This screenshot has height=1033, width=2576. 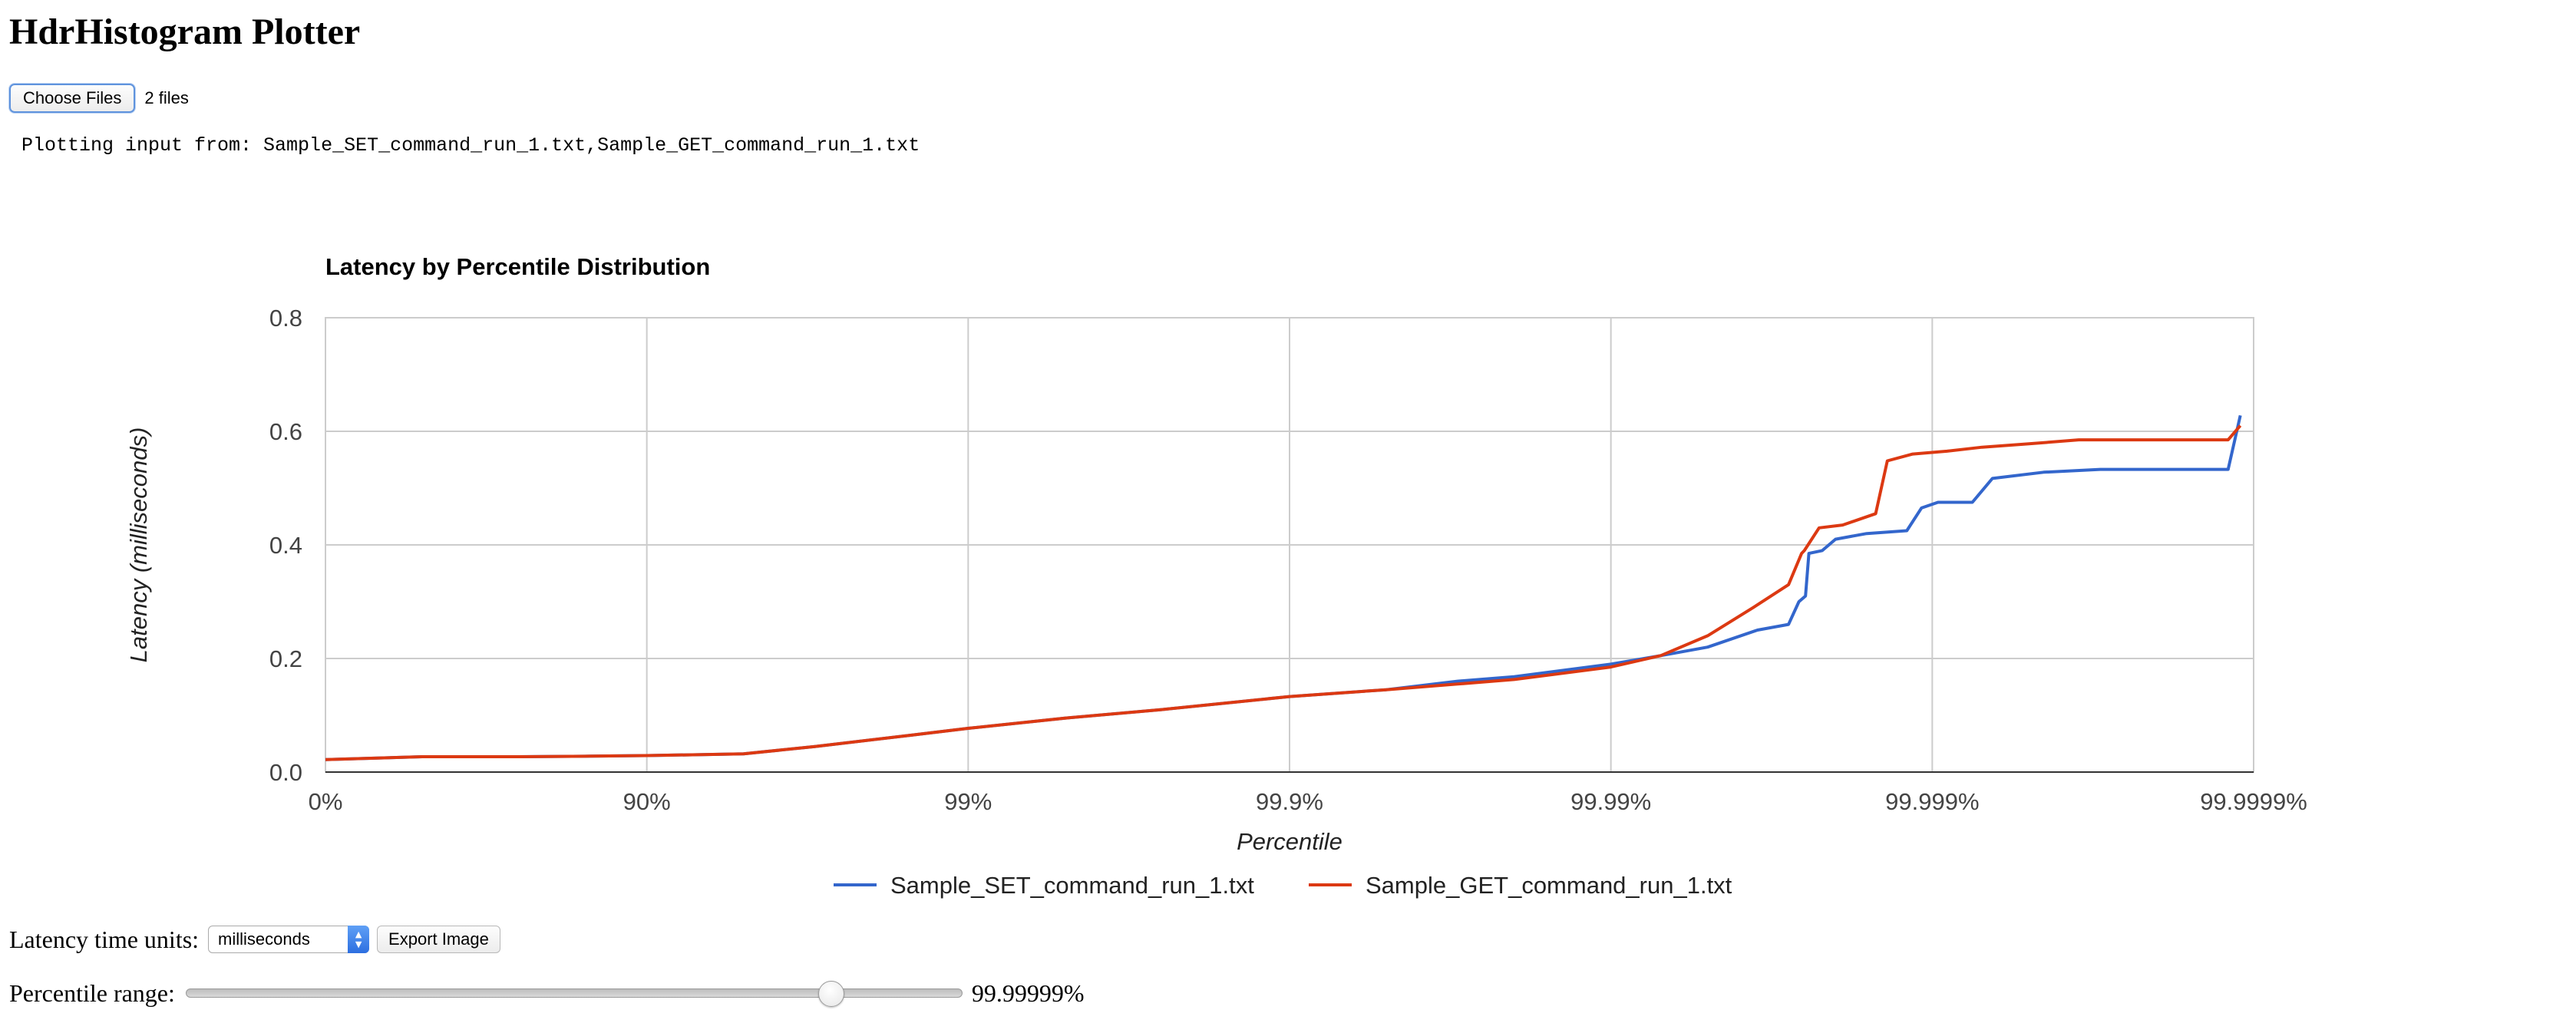 I want to click on slider-thumb, so click(x=831, y=994).